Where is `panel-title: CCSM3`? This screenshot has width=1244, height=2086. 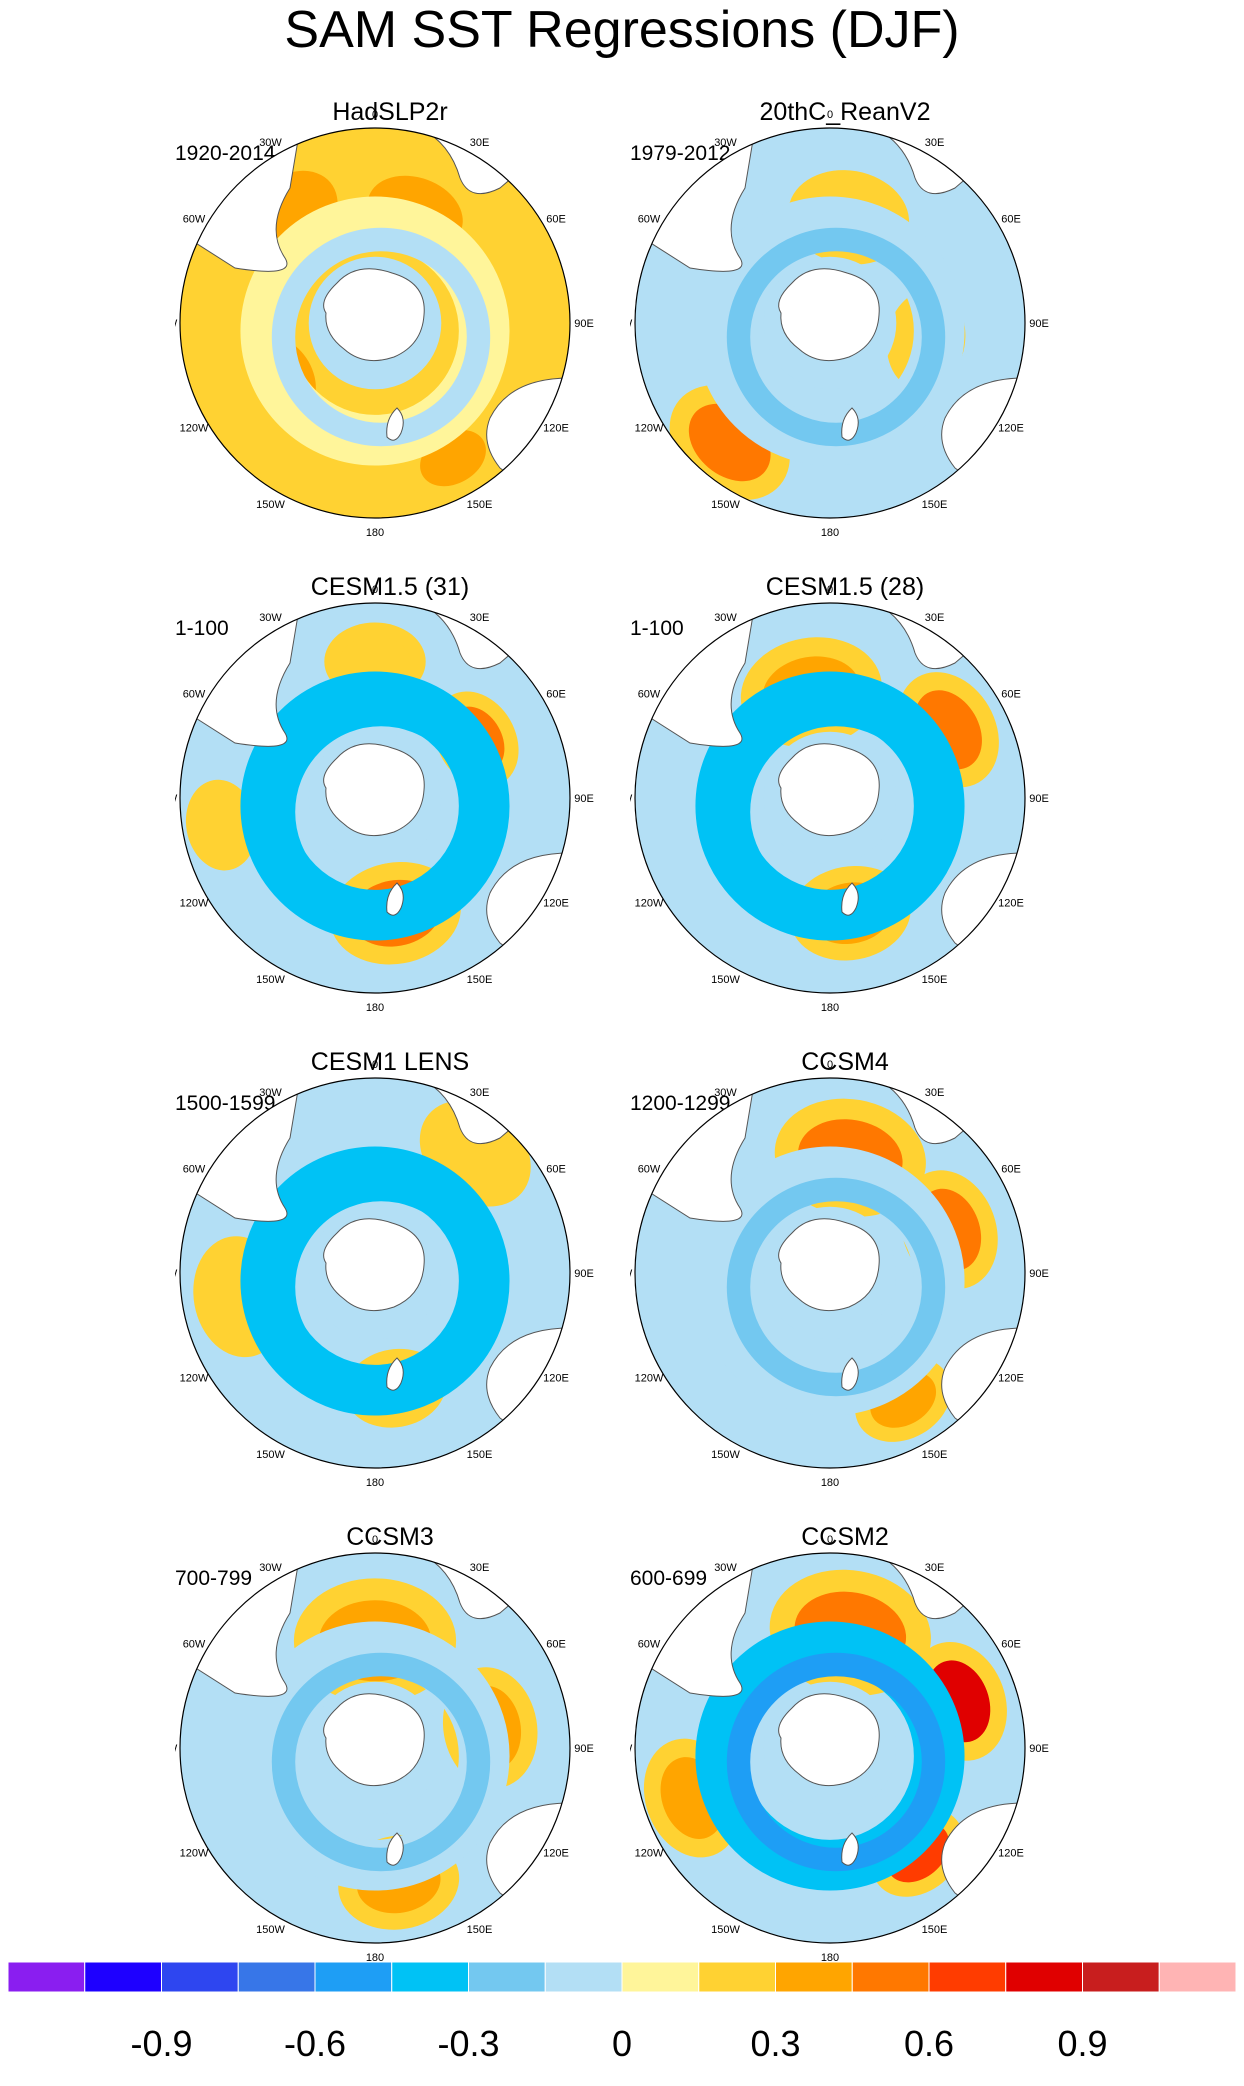 panel-title: CCSM3 is located at coordinates (390, 1537).